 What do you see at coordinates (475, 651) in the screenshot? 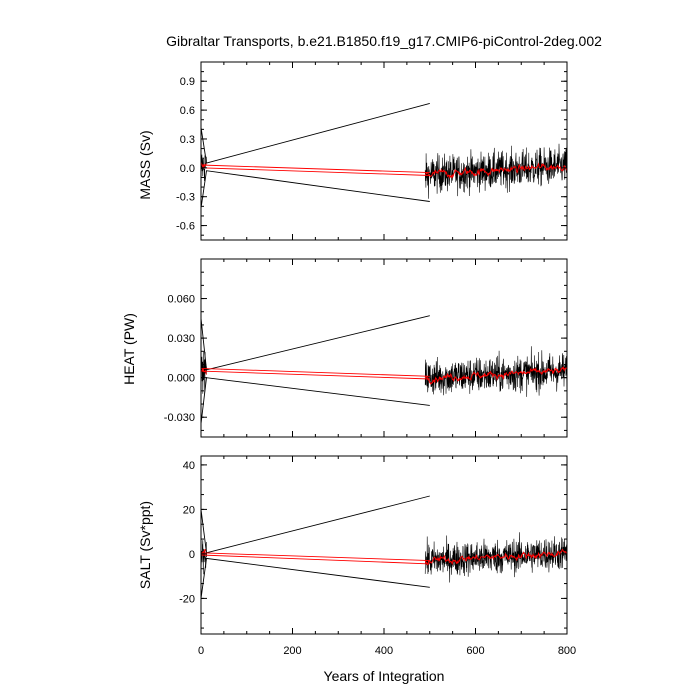
I see `x-tick-label: 600` at bounding box center [475, 651].